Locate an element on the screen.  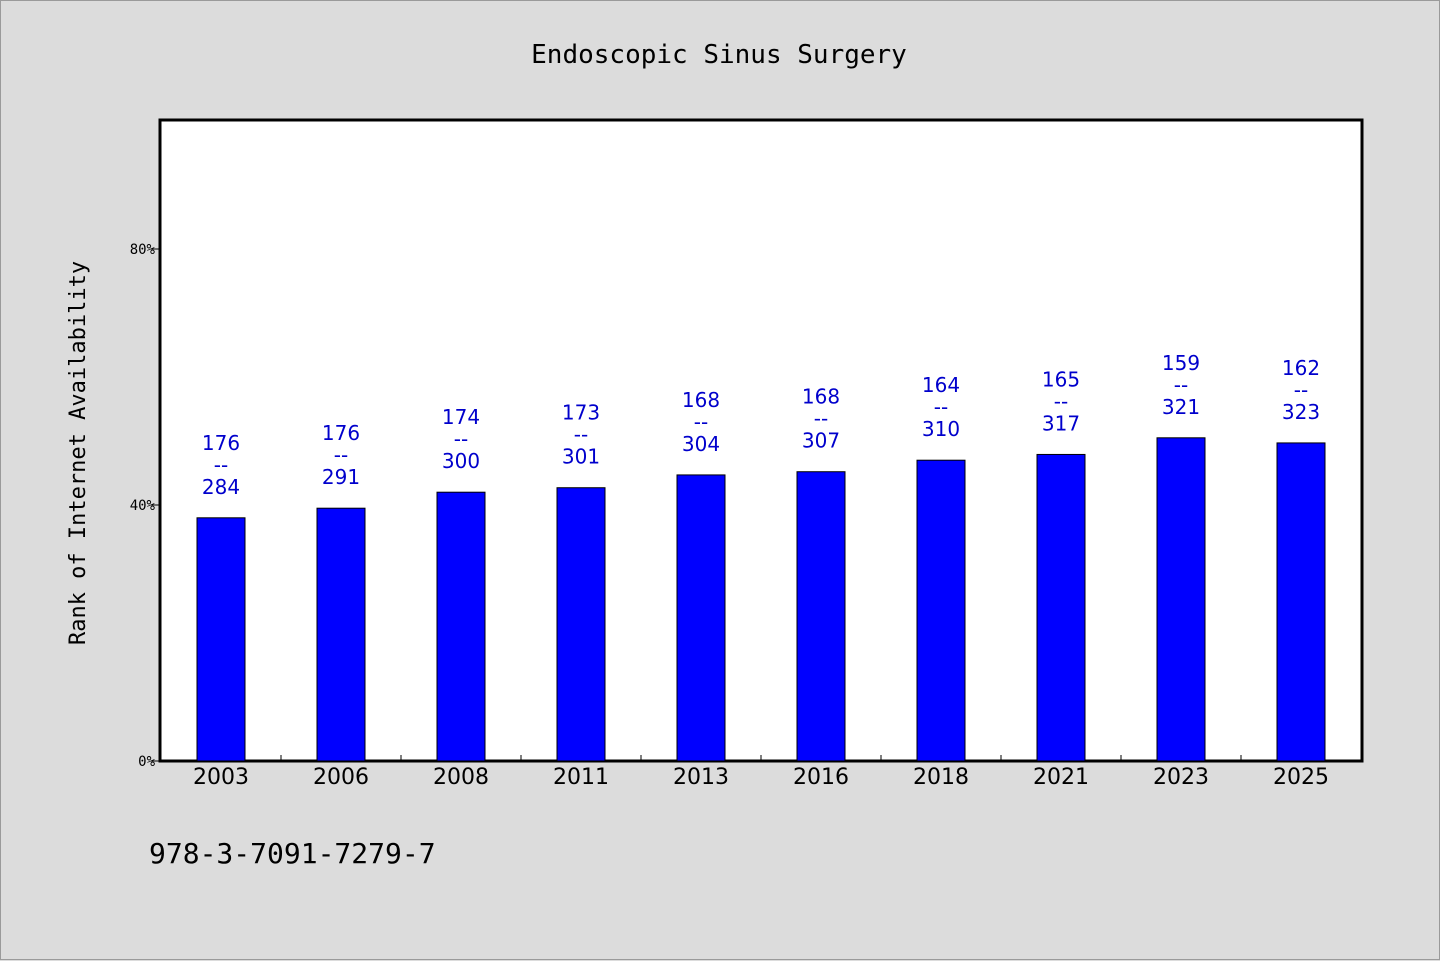
y-axis-ticks: 0% 40% 80% is located at coordinates (145, 506).